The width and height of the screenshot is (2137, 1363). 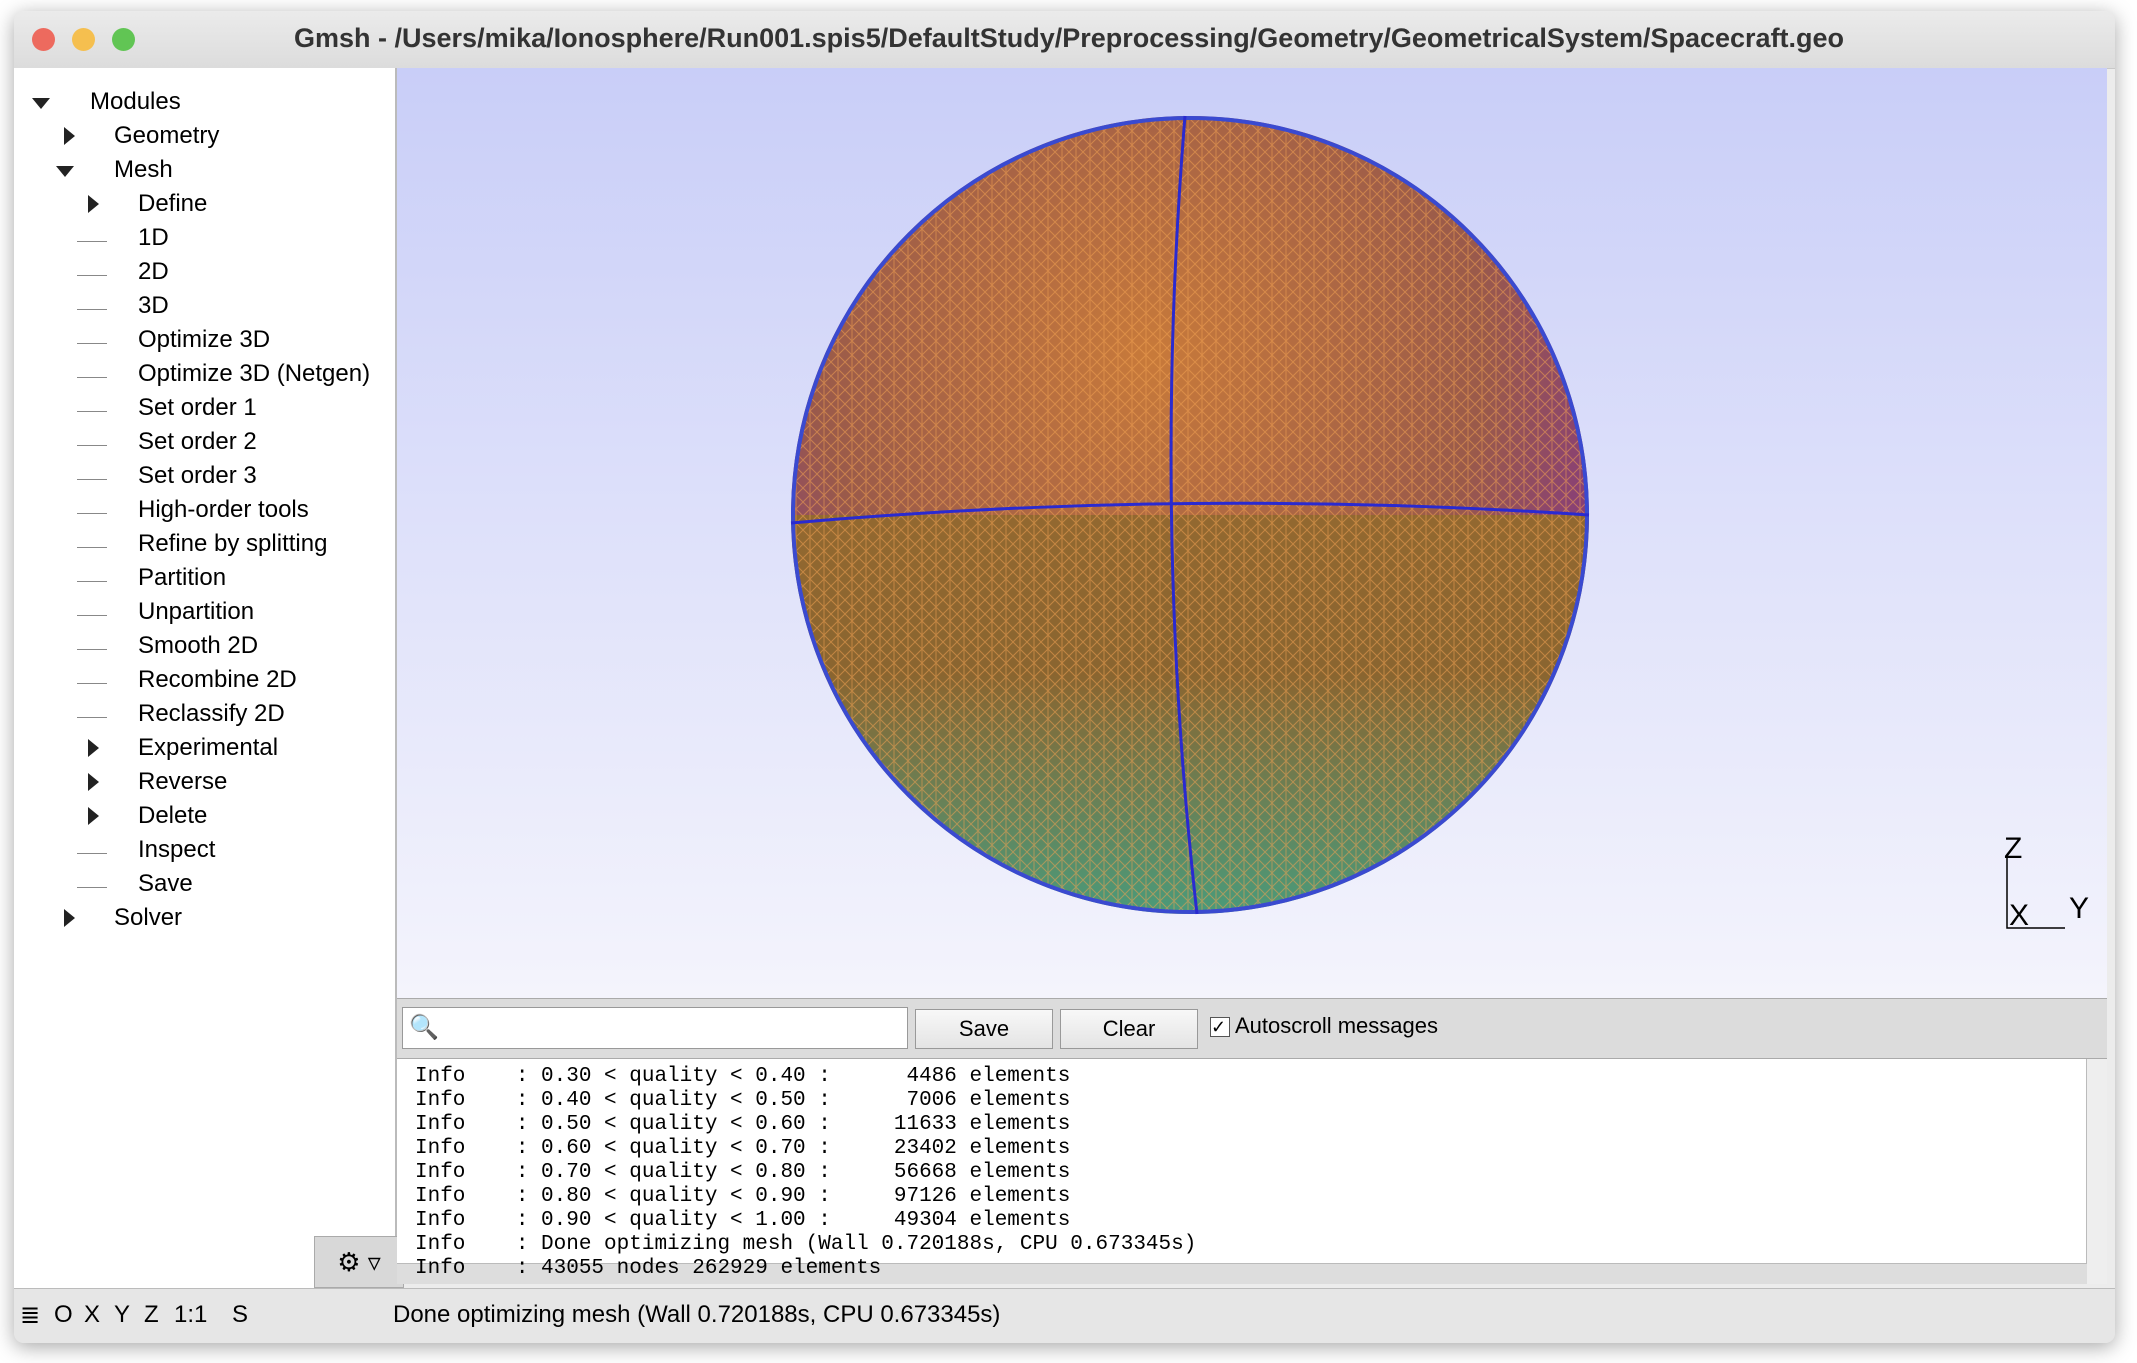 I want to click on tree-item: Inspect, so click(x=177, y=849).